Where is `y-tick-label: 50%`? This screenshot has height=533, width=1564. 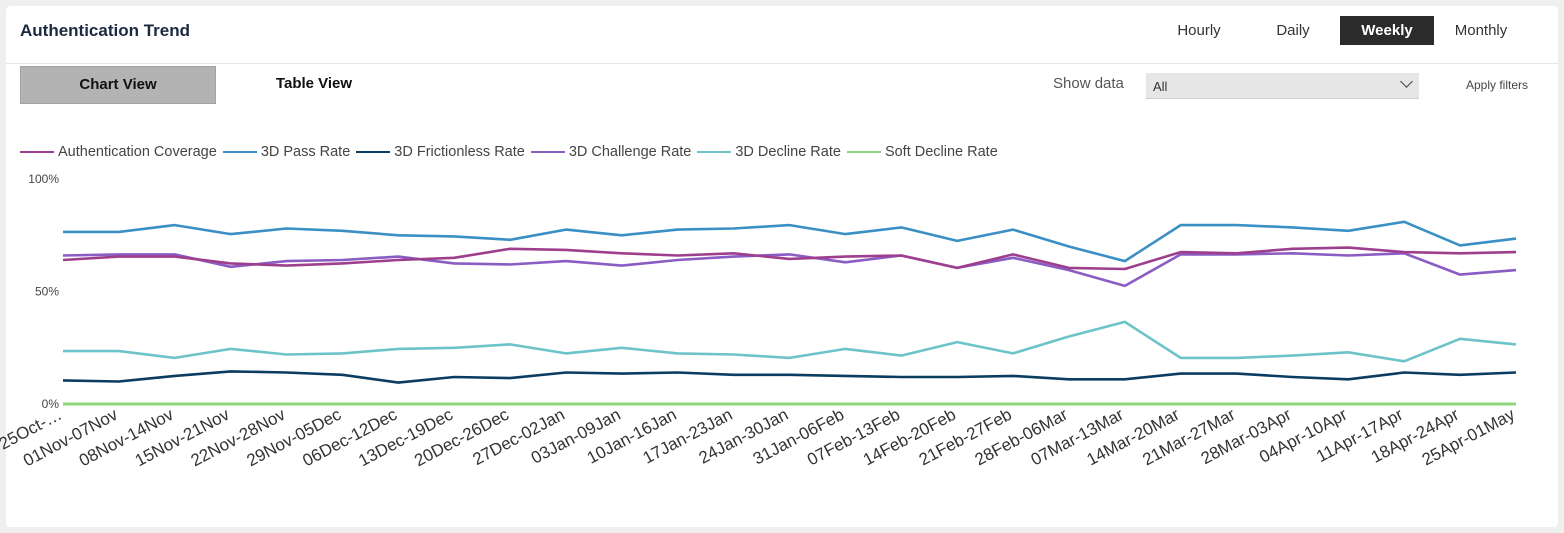 y-tick-label: 50% is located at coordinates (47, 292).